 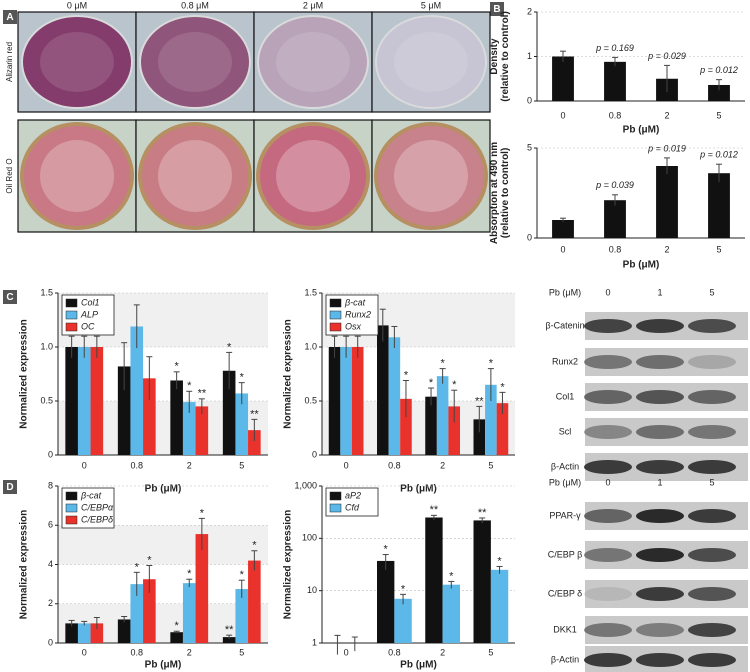 What do you see at coordinates (9, 175) in the screenshot?
I see `row-label: Oil Red O` at bounding box center [9, 175].